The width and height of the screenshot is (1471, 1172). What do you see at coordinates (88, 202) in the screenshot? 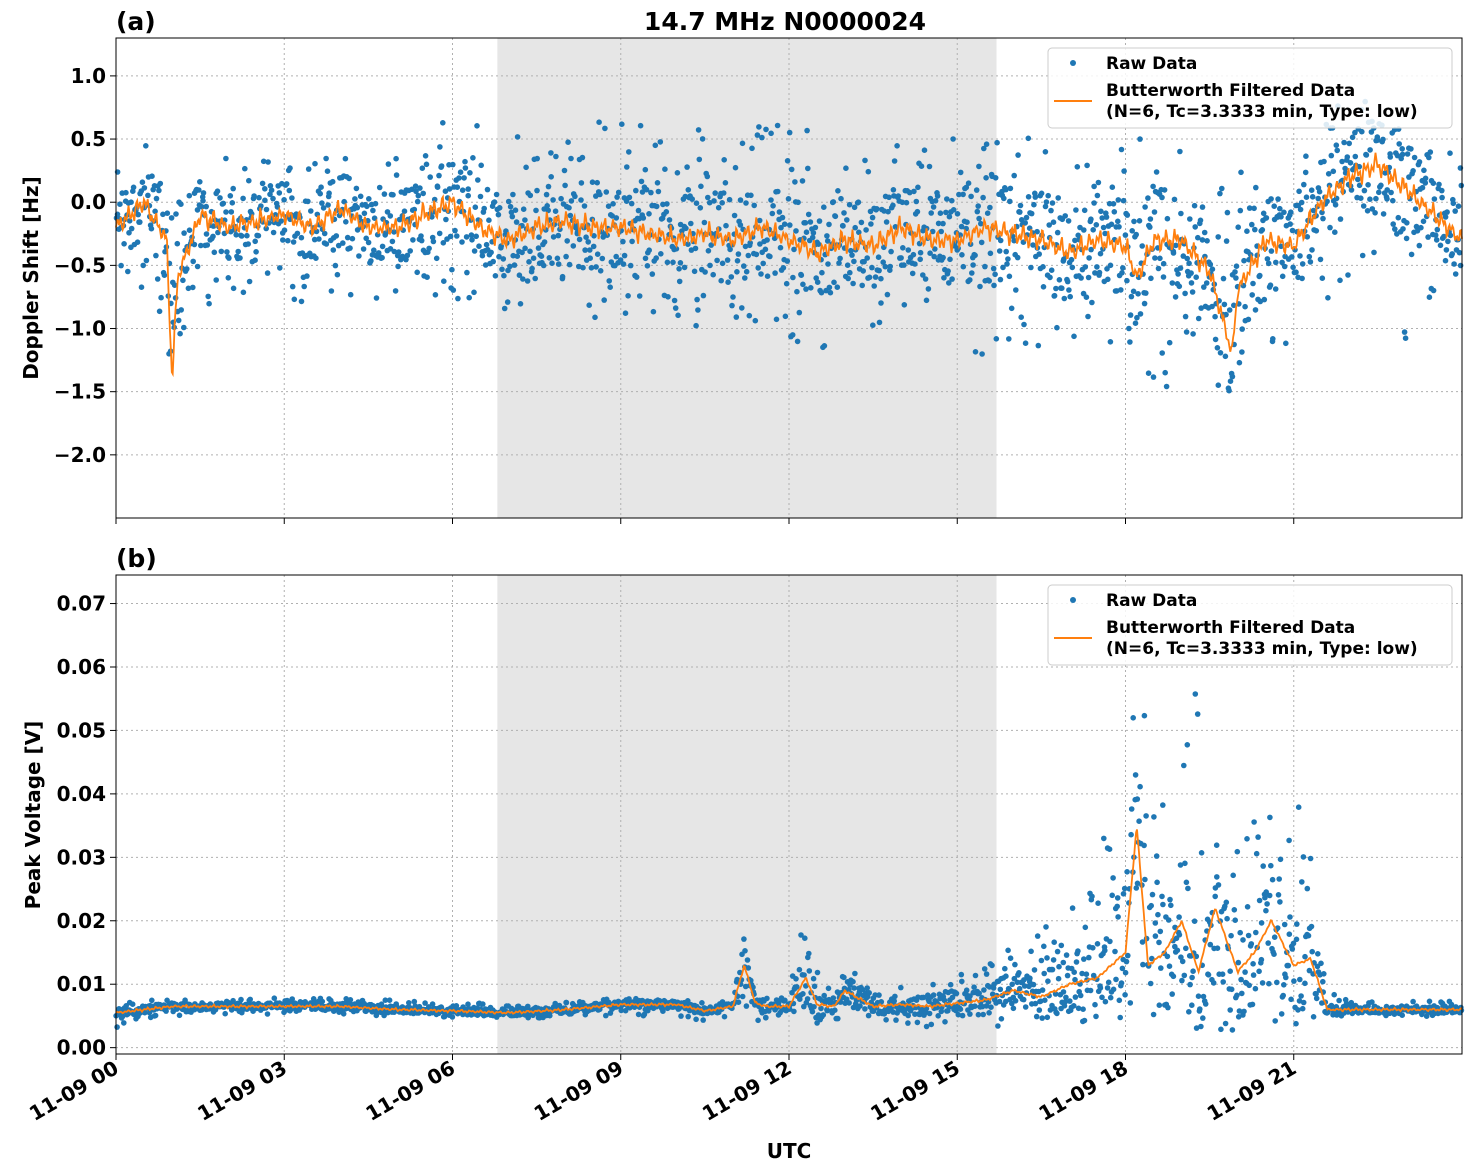
I see `y-tick-label: 0.0` at bounding box center [88, 202].